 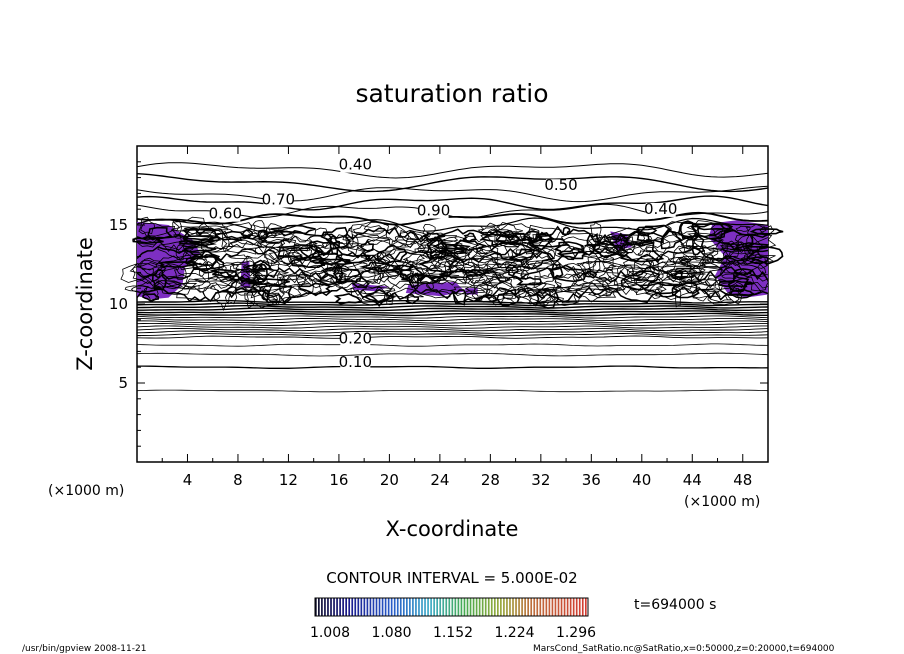 What do you see at coordinates (188, 480) in the screenshot?
I see `x-tick-label: 4` at bounding box center [188, 480].